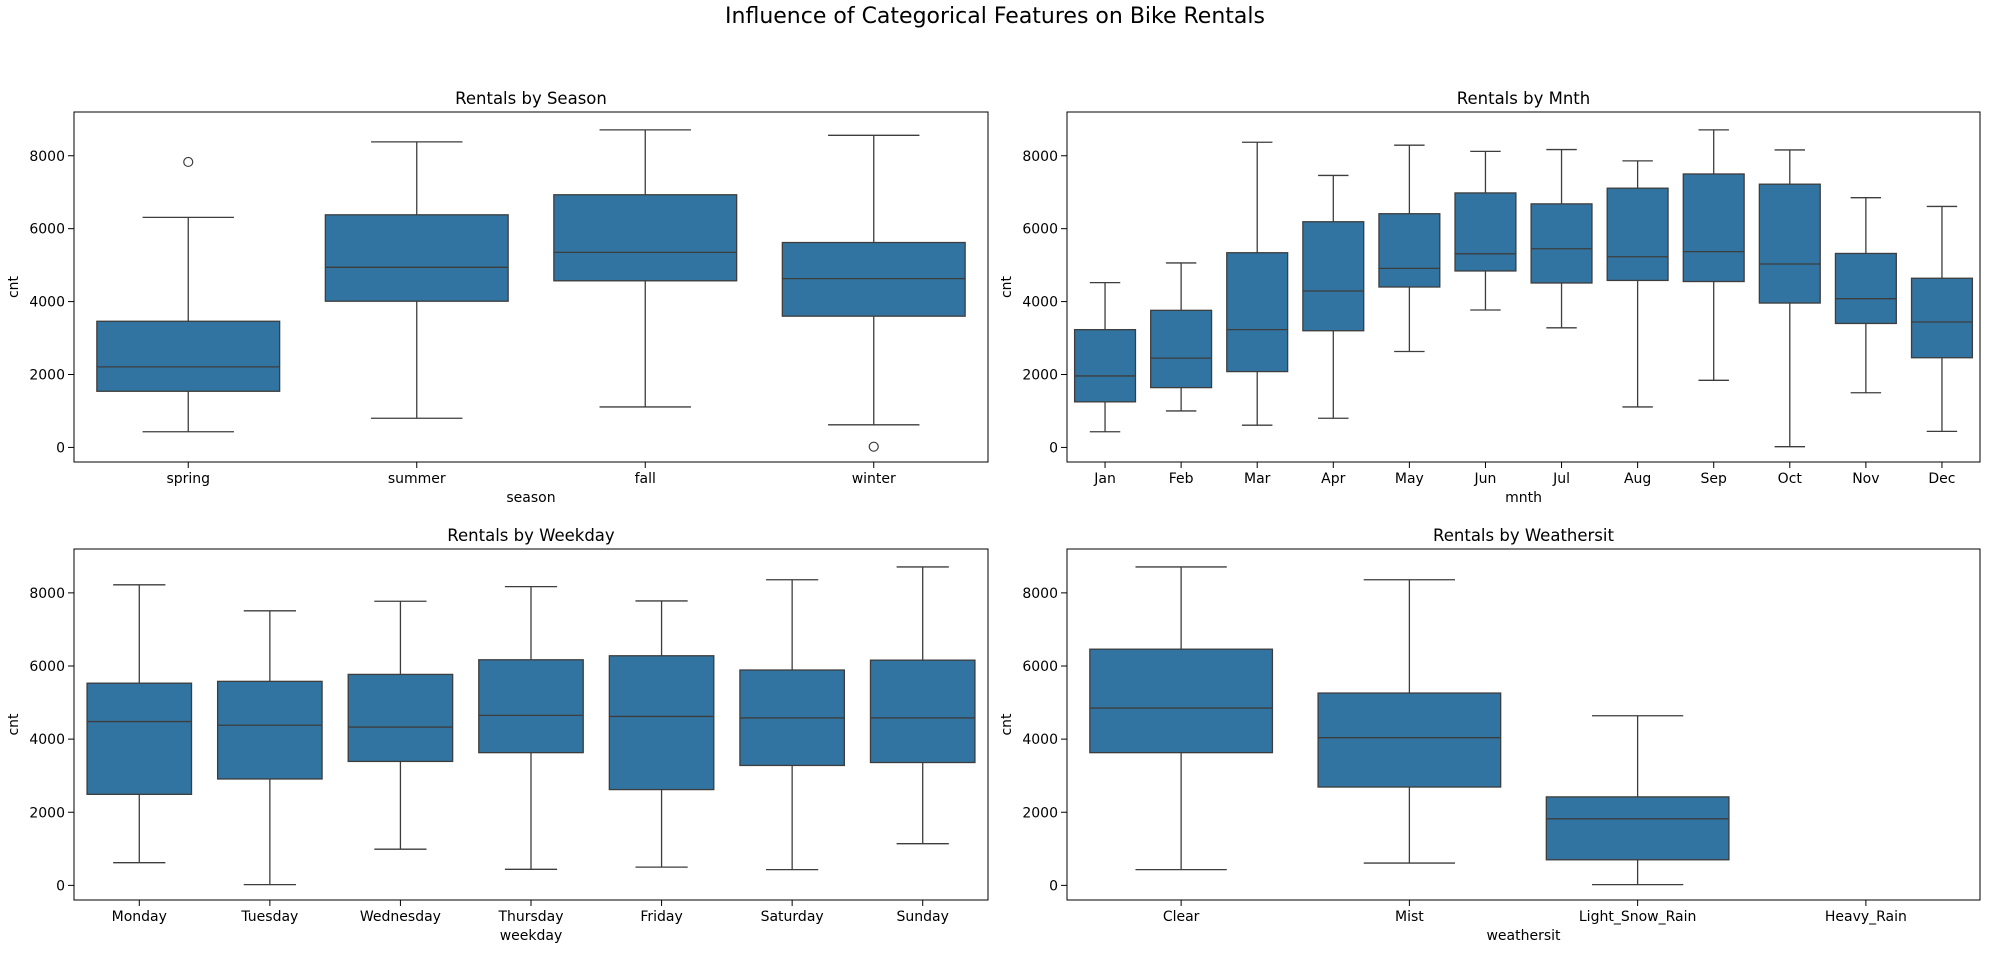 This screenshot has height=955, width=1990. Describe the element at coordinates (1040, 157) in the screenshot. I see `panel-mnth-ytick-label: 8000` at that location.